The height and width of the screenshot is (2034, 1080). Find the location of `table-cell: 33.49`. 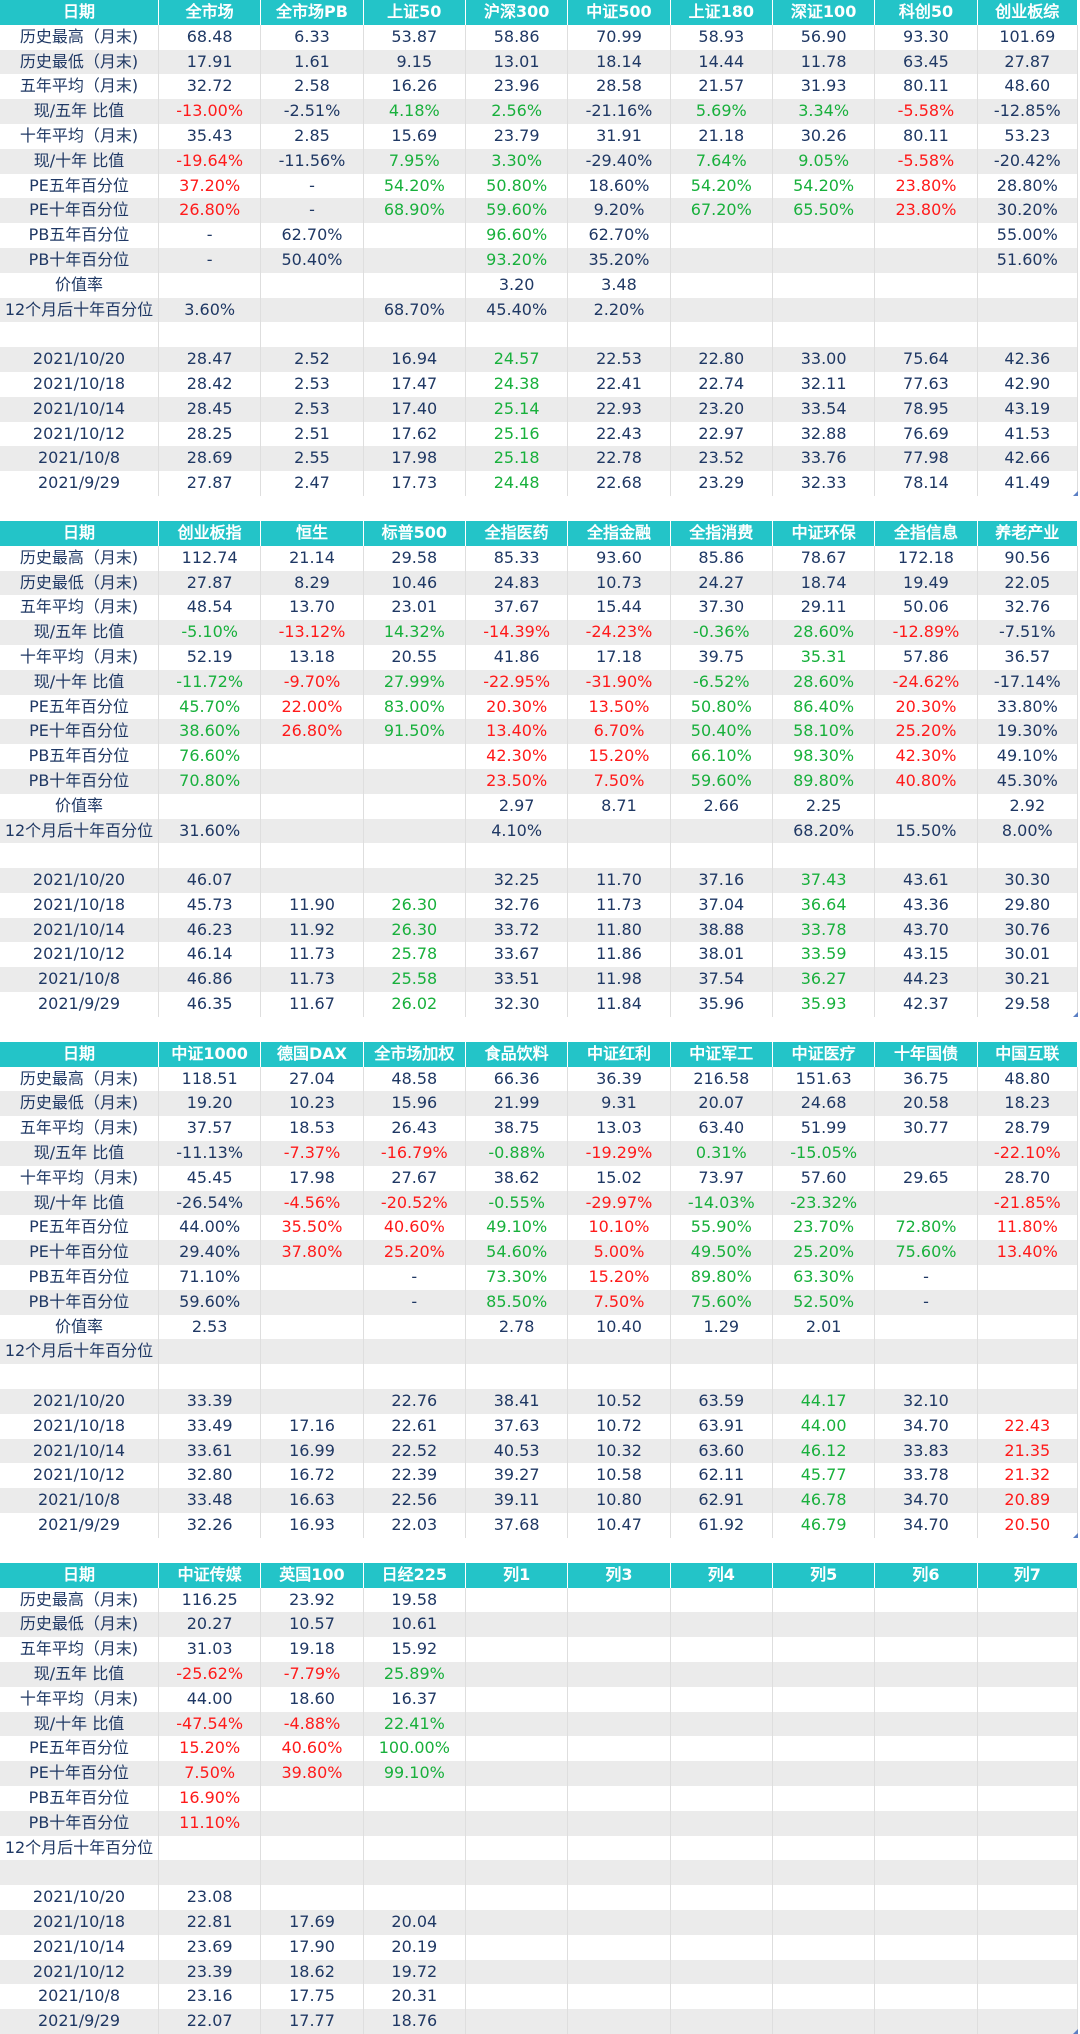

table-cell: 33.49 is located at coordinates (210, 1426).